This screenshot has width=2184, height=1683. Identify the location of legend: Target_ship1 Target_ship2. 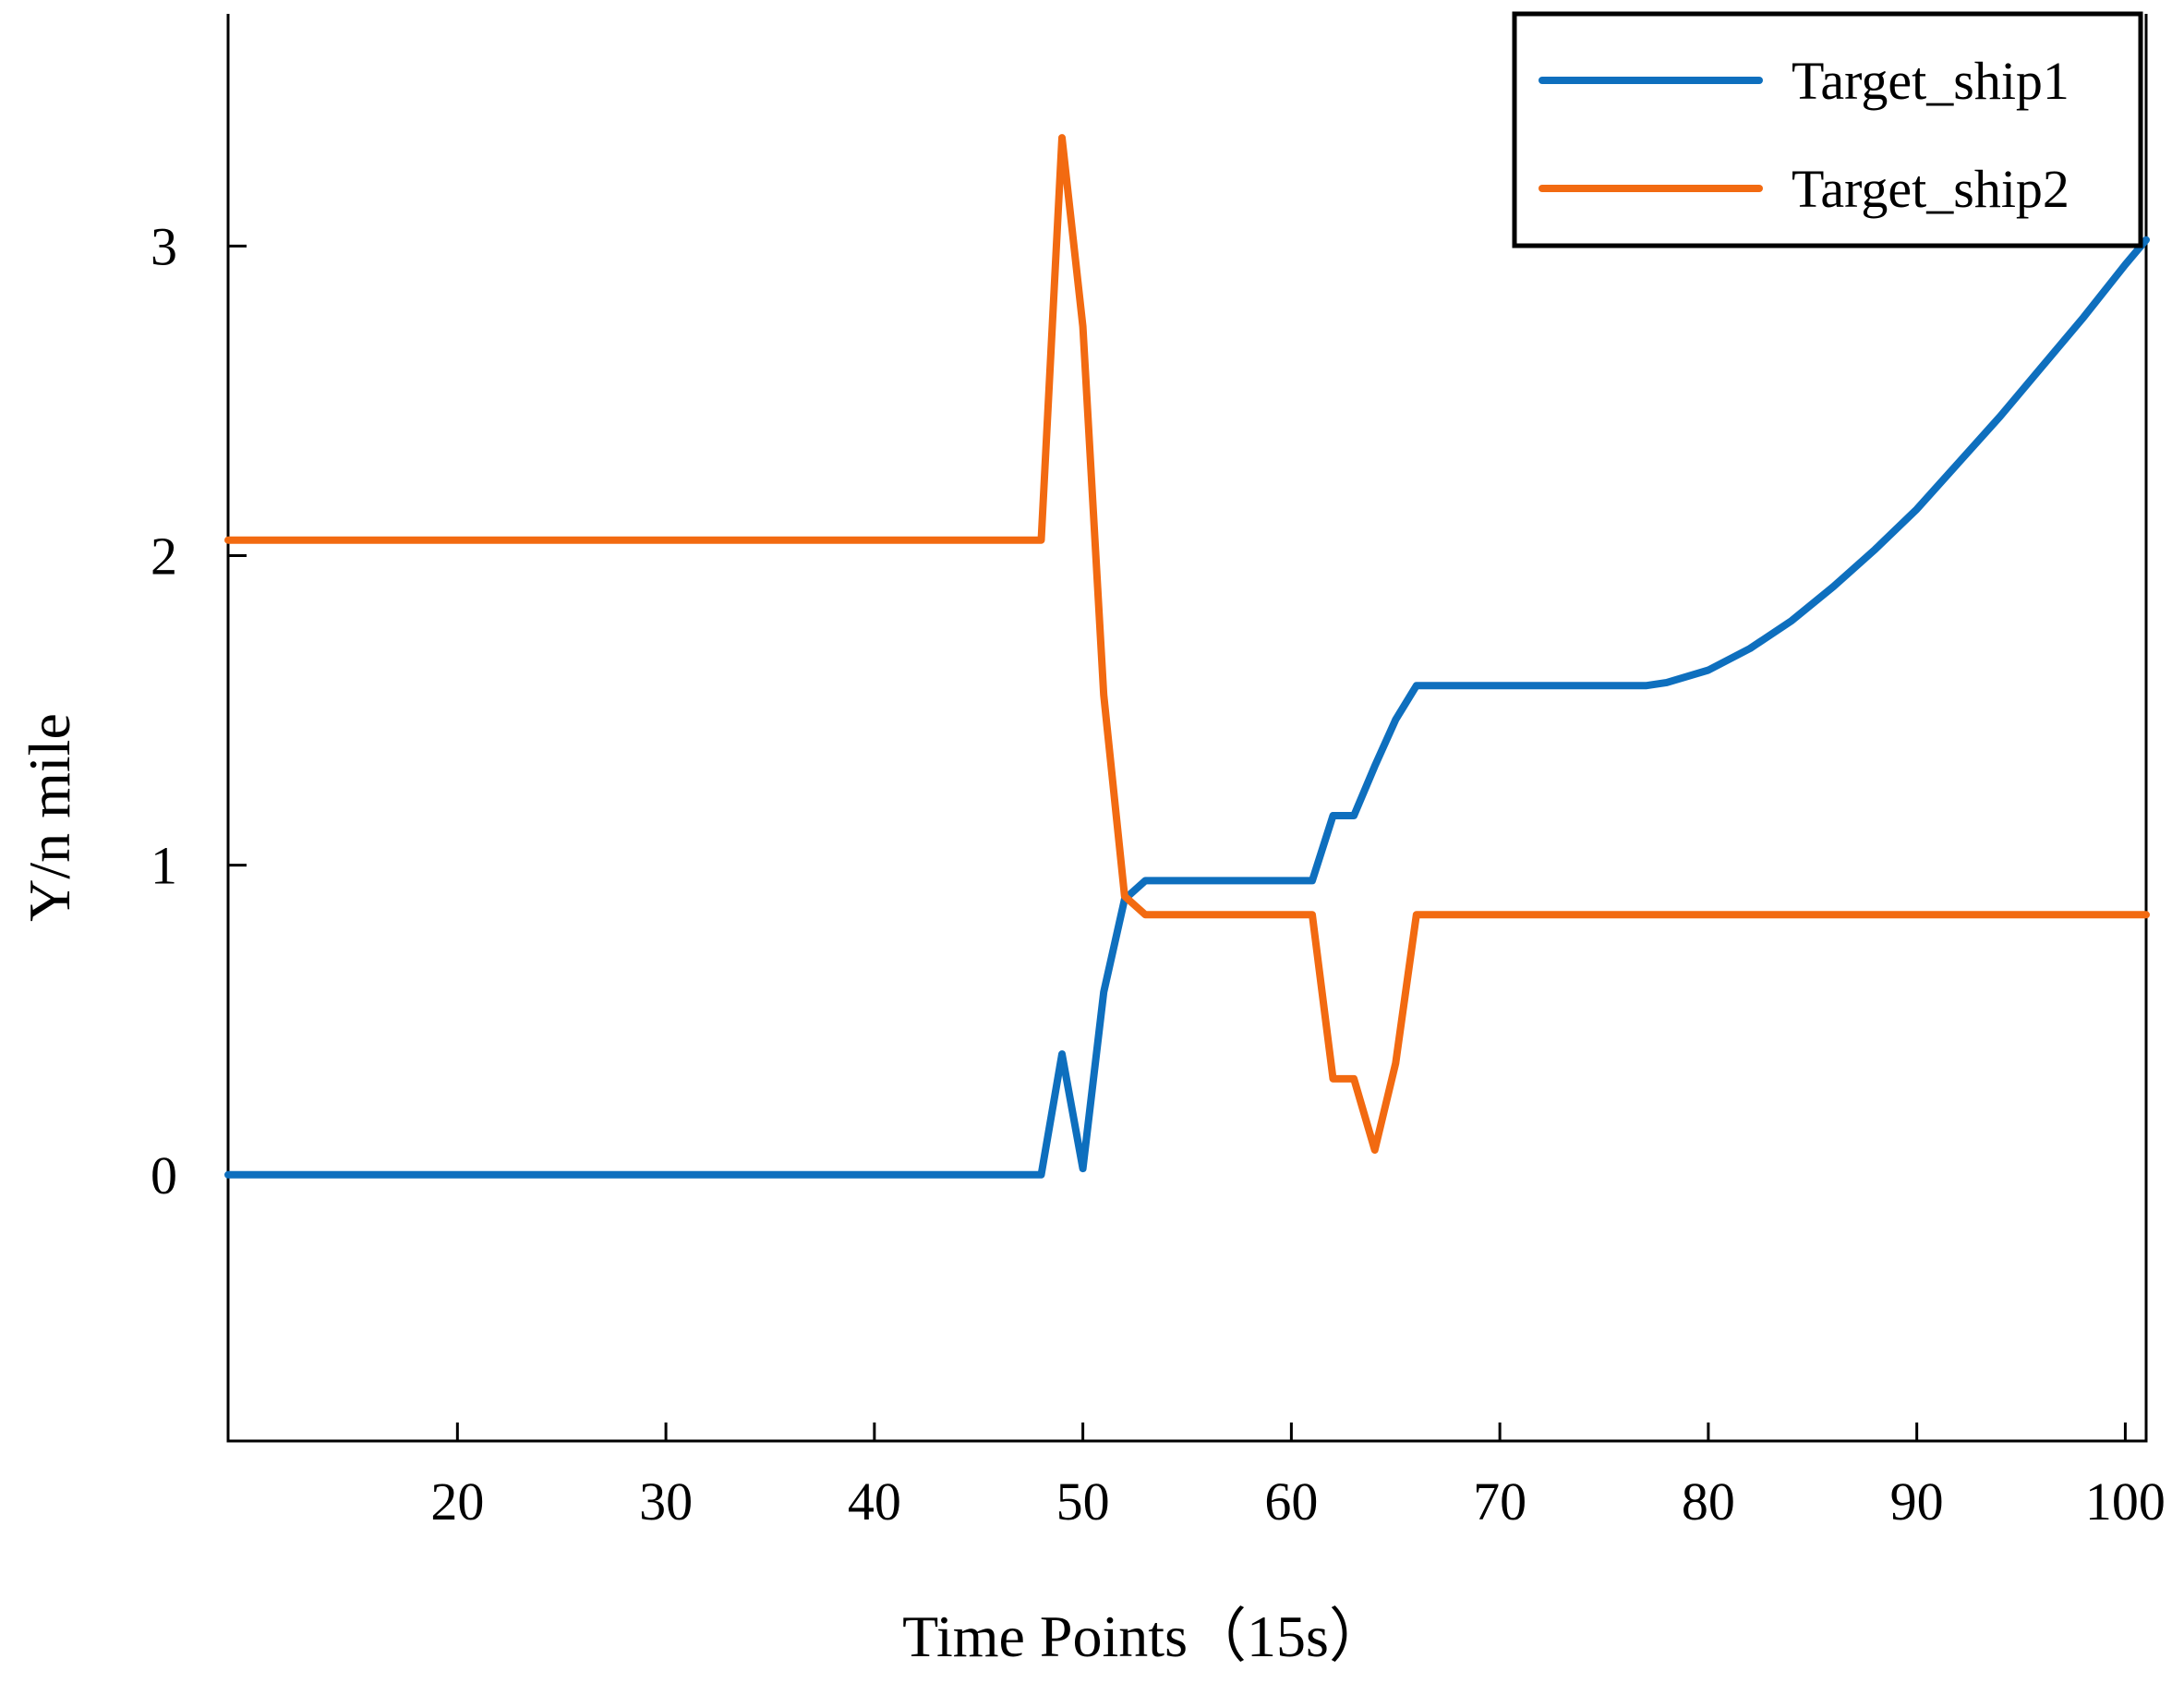
(1827, 129).